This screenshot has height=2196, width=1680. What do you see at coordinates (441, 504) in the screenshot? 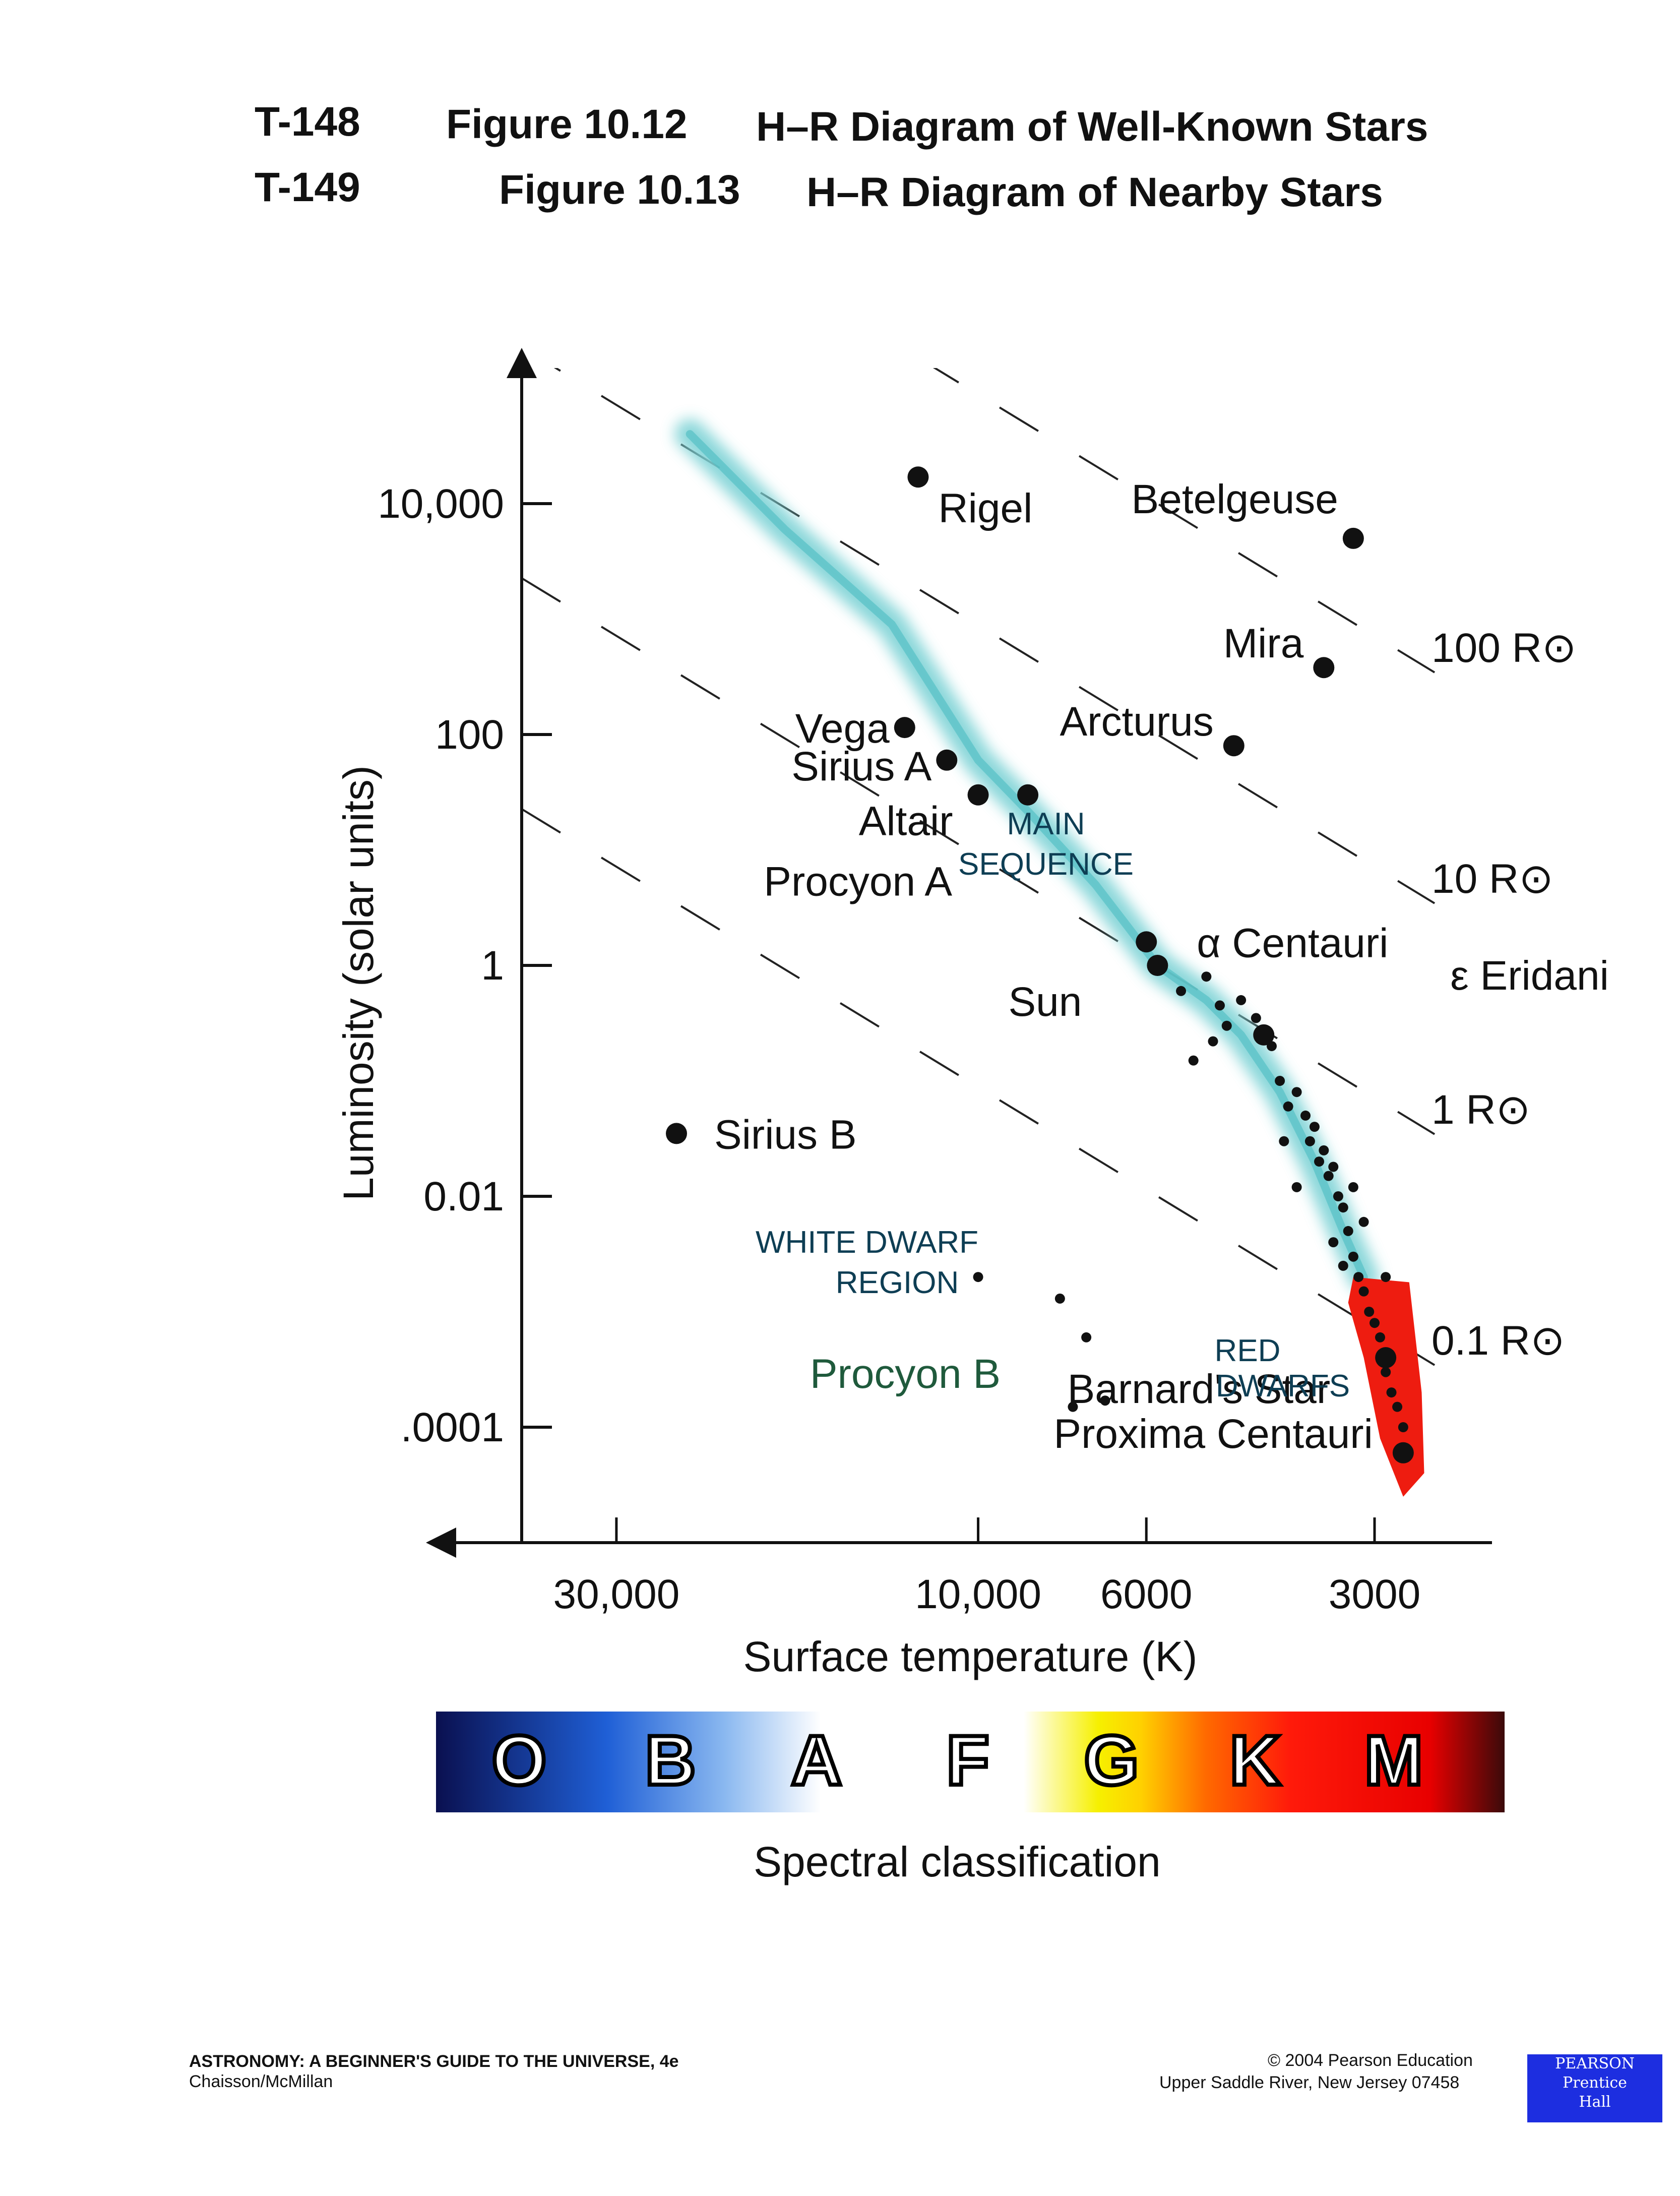
I see `y-tick-label-0: 10,000` at bounding box center [441, 504].